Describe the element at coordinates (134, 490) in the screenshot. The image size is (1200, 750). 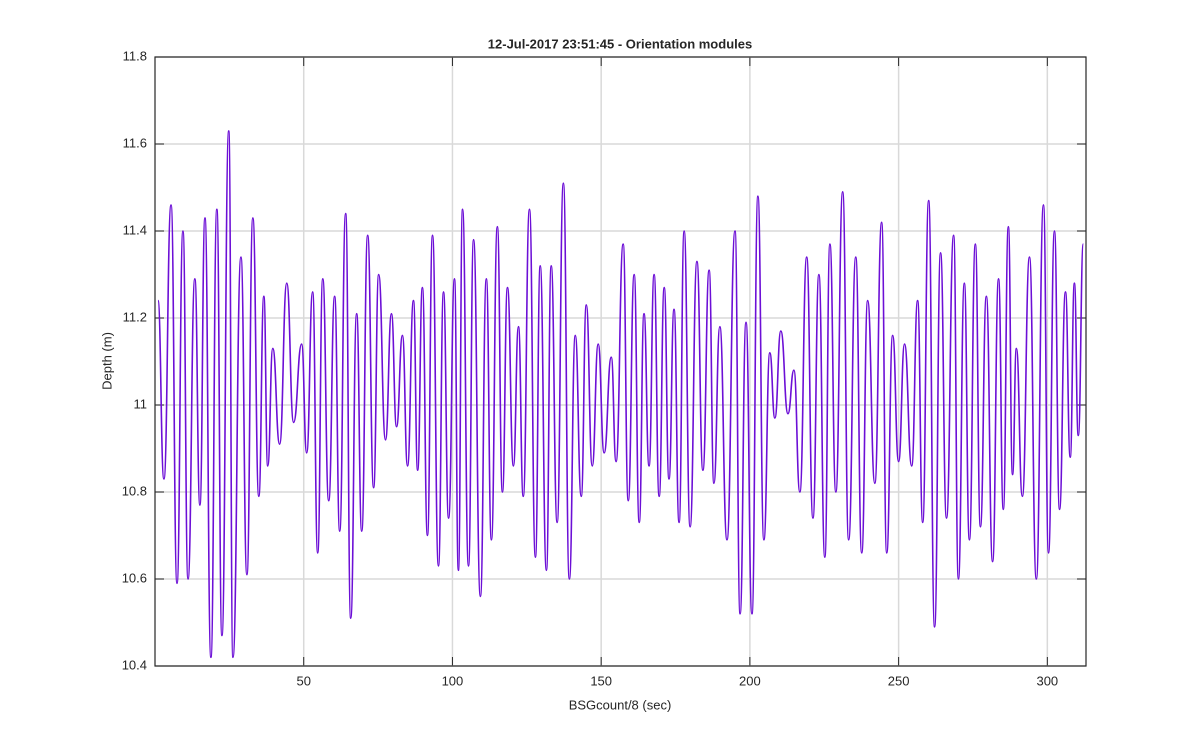
I see `y-tick-label: 10.8` at that location.